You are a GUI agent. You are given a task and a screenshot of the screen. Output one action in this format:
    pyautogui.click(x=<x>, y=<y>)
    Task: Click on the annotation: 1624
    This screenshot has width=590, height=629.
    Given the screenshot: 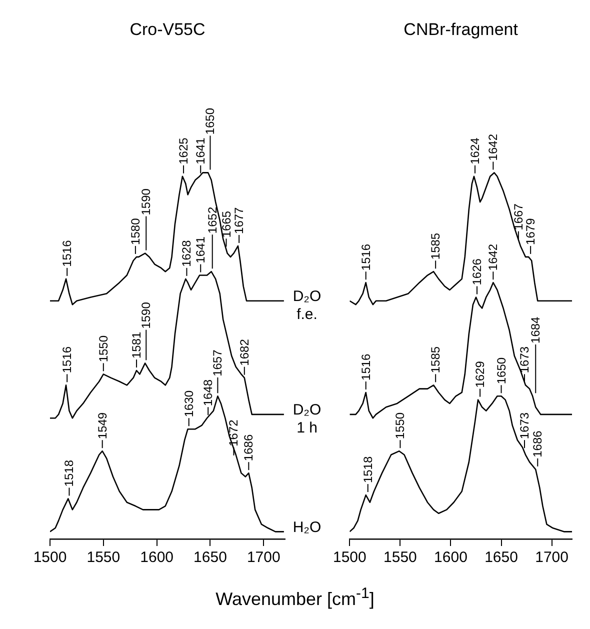 What is the action you would take?
    pyautogui.click(x=475, y=150)
    